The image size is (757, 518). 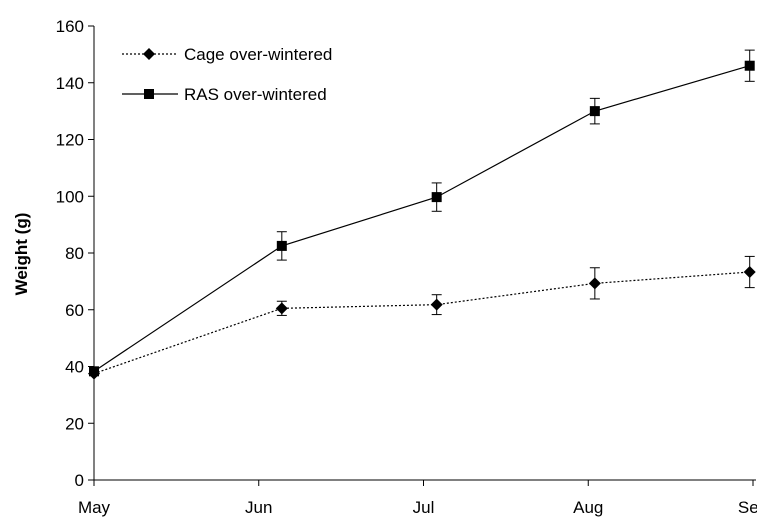 I want to click on y-tick-label: 0, so click(x=79, y=480).